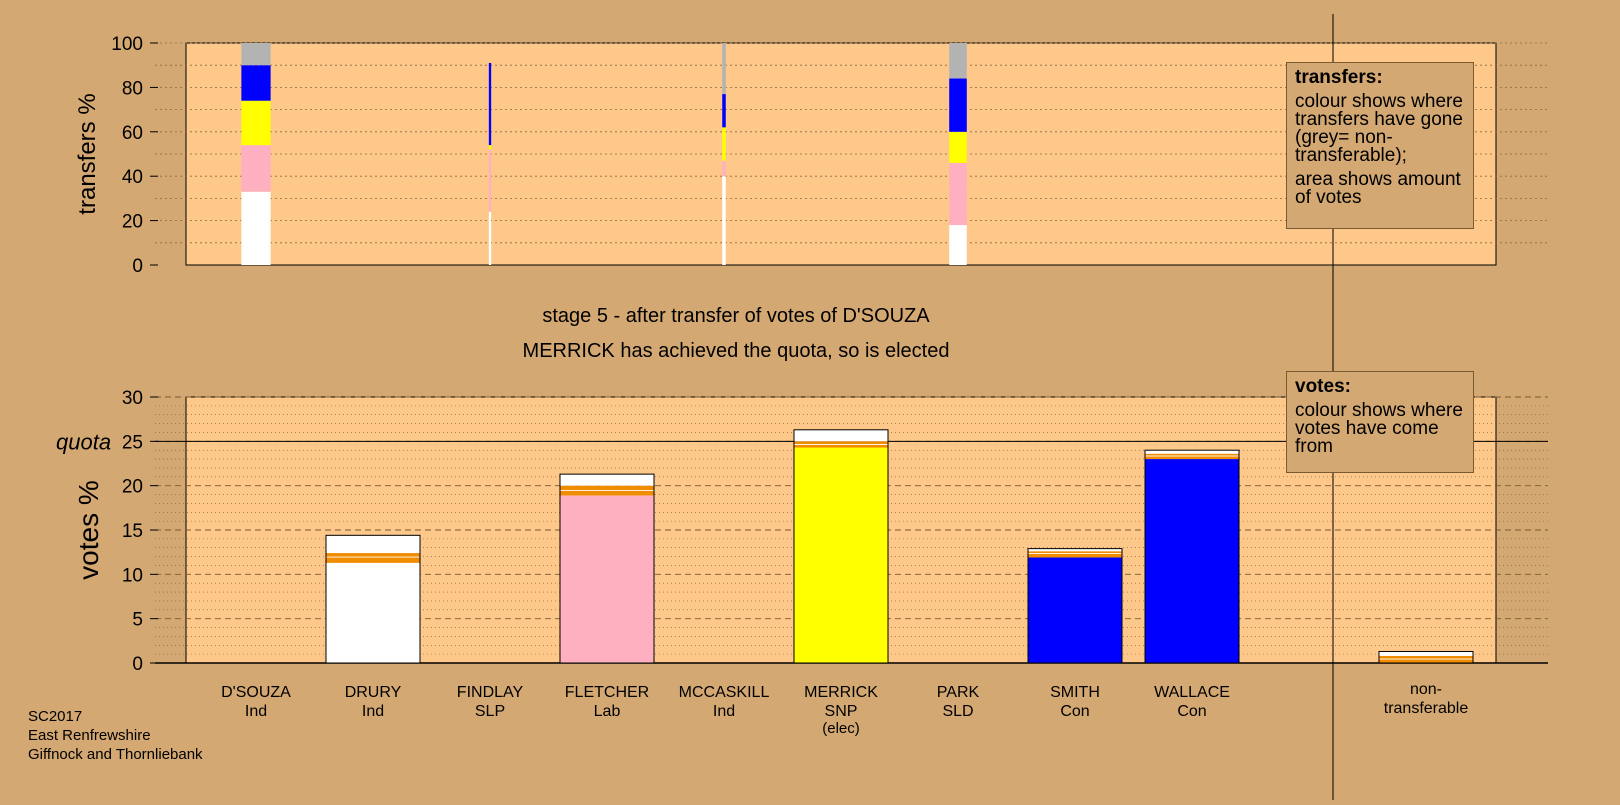 The width and height of the screenshot is (1620, 805). What do you see at coordinates (137, 266) in the screenshot?
I see `transfers-ytick-label: 0` at bounding box center [137, 266].